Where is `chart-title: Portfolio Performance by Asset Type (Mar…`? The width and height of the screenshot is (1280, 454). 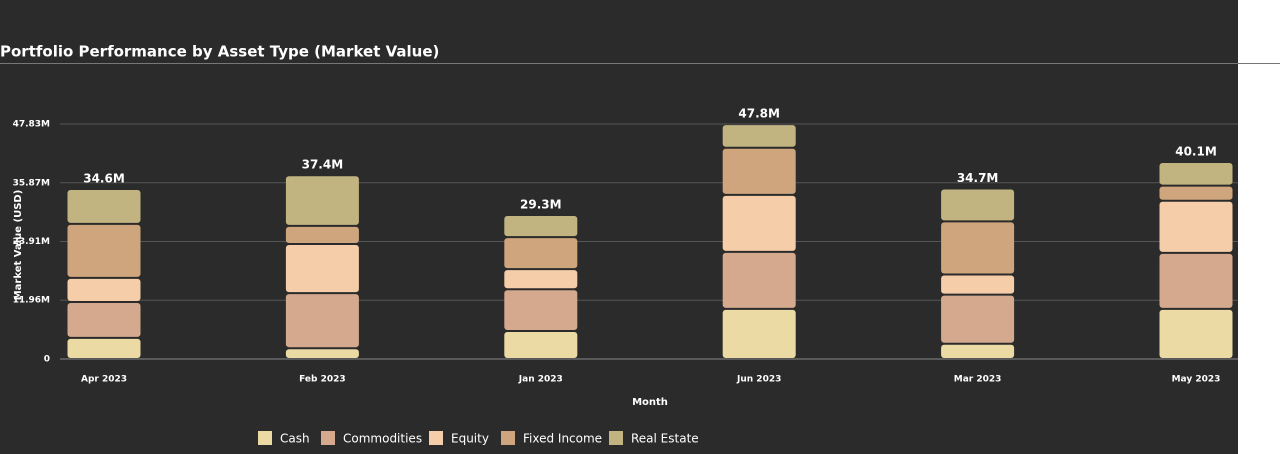
chart-title: Portfolio Performance by Asset Type (Mar… is located at coordinates (219, 52).